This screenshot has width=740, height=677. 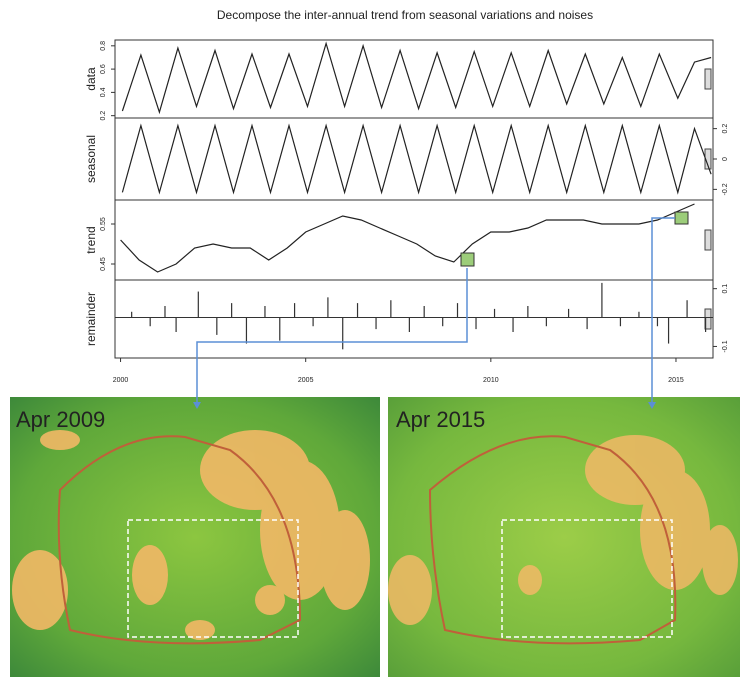 I want to click on y-axis-label: seasonal, so click(x=91, y=159).